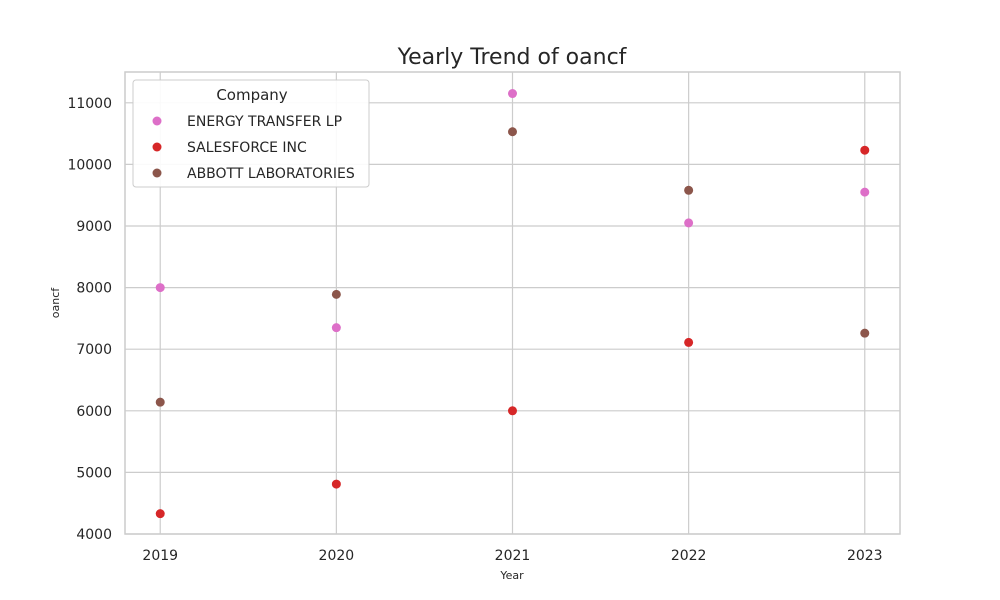 Image resolution: width=1000 pixels, height=600 pixels. I want to click on y-tick-label: 8000, so click(94, 289).